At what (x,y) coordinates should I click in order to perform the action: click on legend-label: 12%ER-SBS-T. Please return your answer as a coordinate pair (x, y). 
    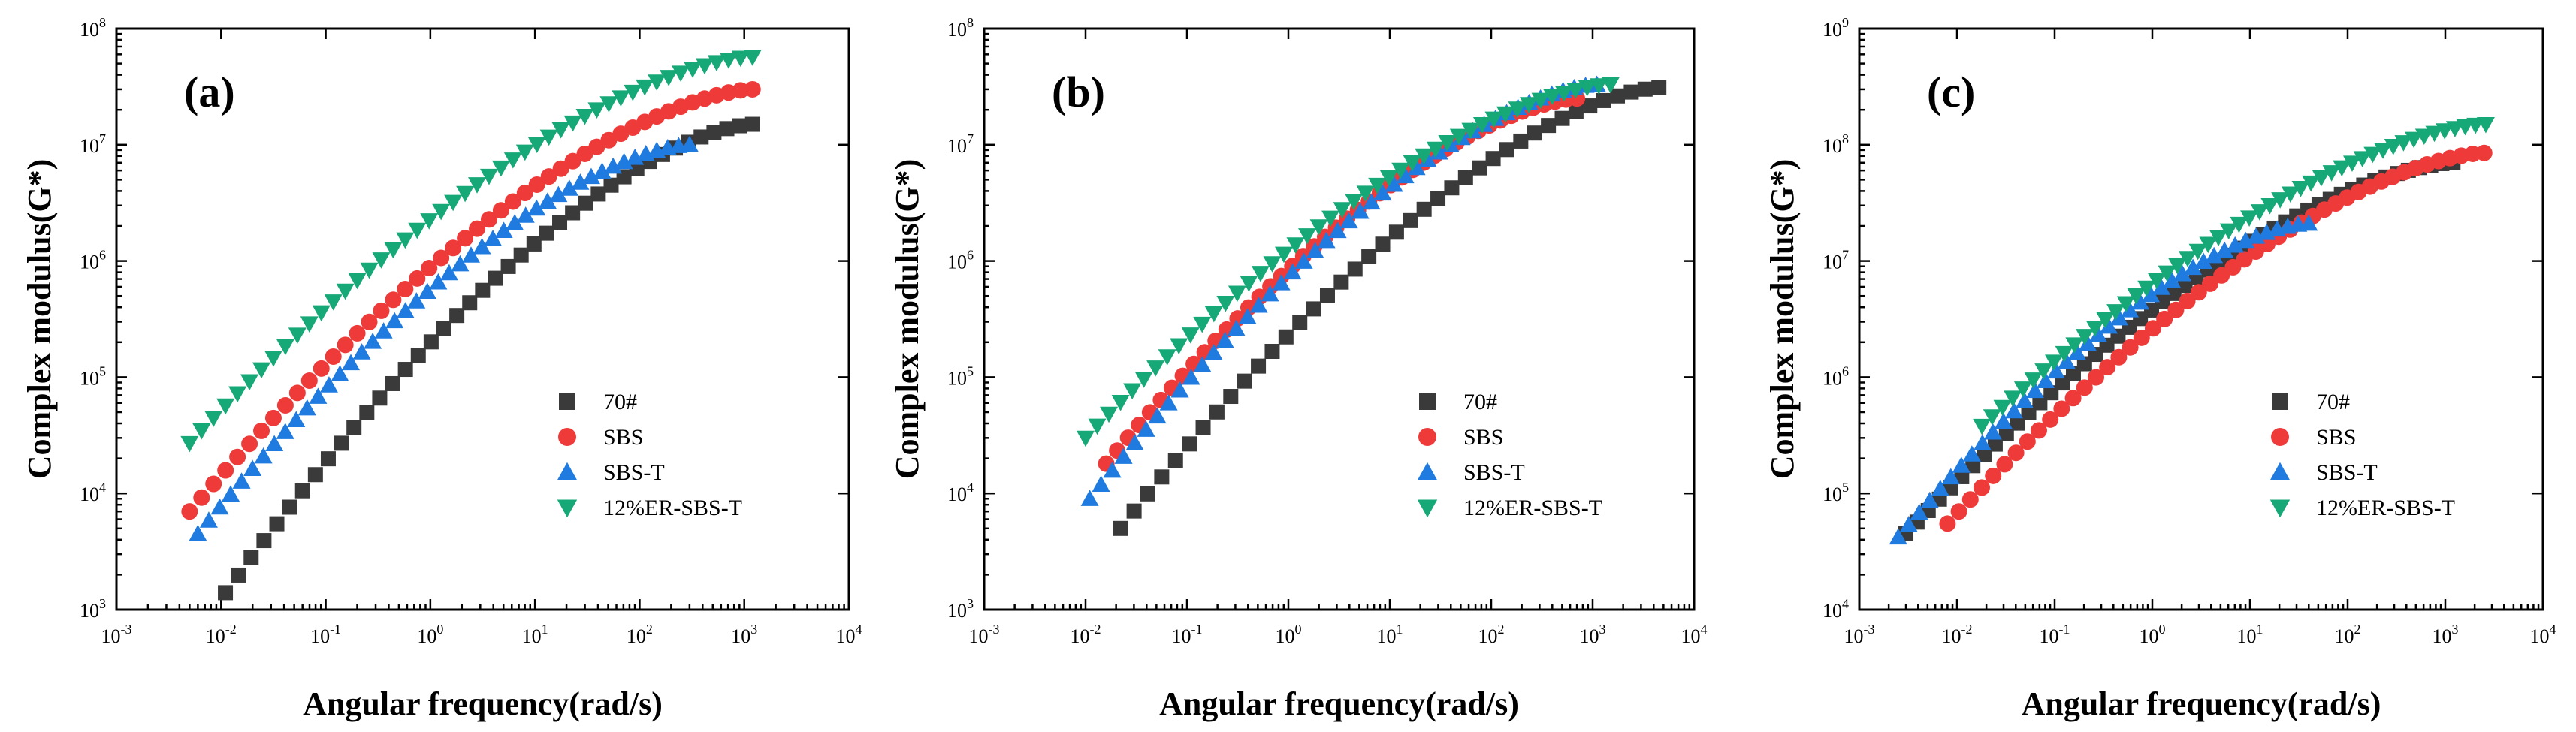
    Looking at the image, I should click on (2385, 508).